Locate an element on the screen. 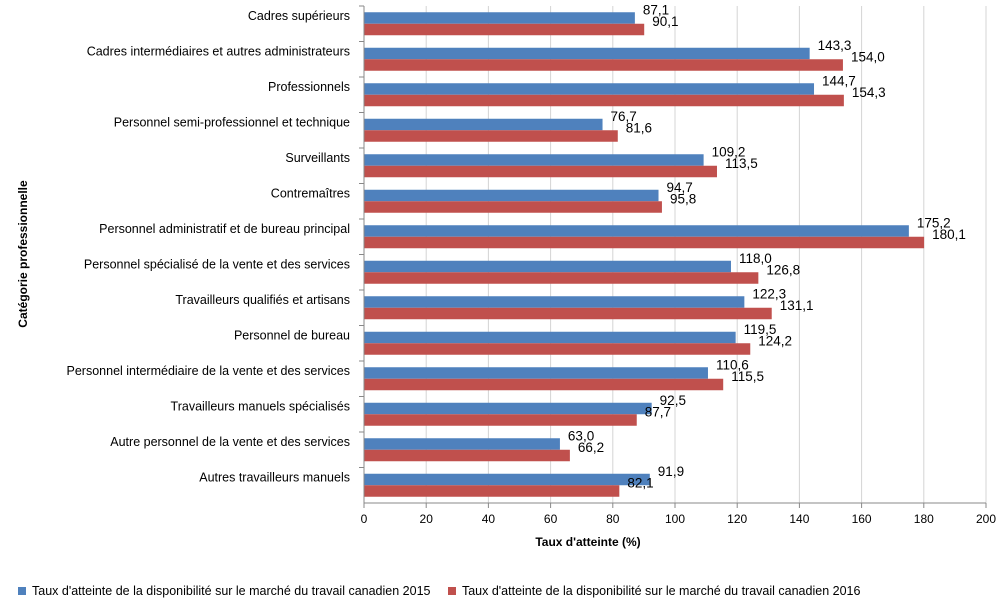  data-label-2015: 118,0 is located at coordinates (755, 258).